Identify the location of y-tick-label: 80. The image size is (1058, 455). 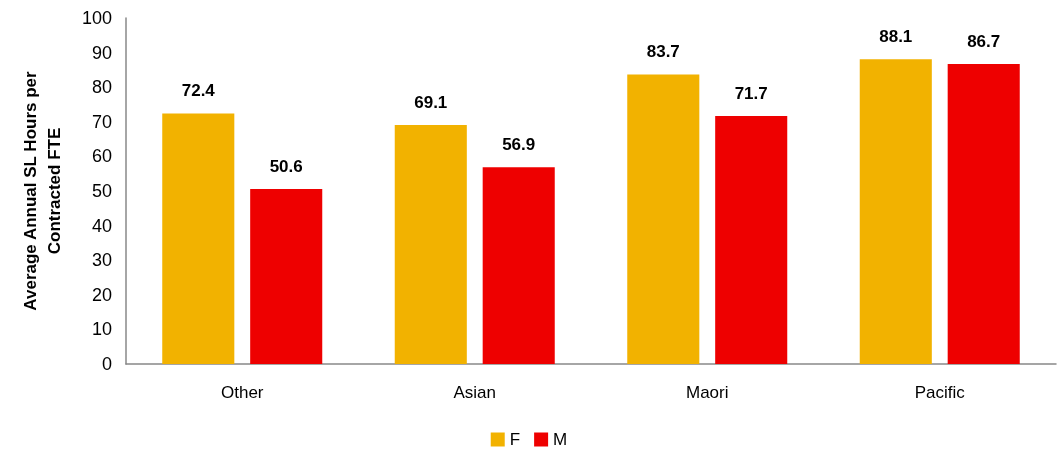
(101, 87).